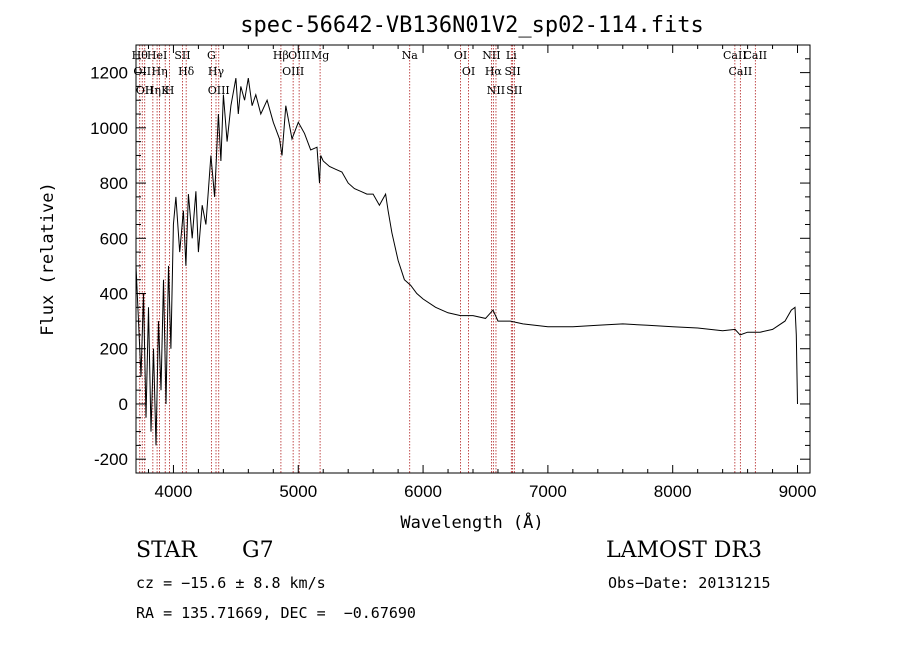 The height and width of the screenshot is (649, 900). I want to click on line-label-14: OIII, so click(293, 71).